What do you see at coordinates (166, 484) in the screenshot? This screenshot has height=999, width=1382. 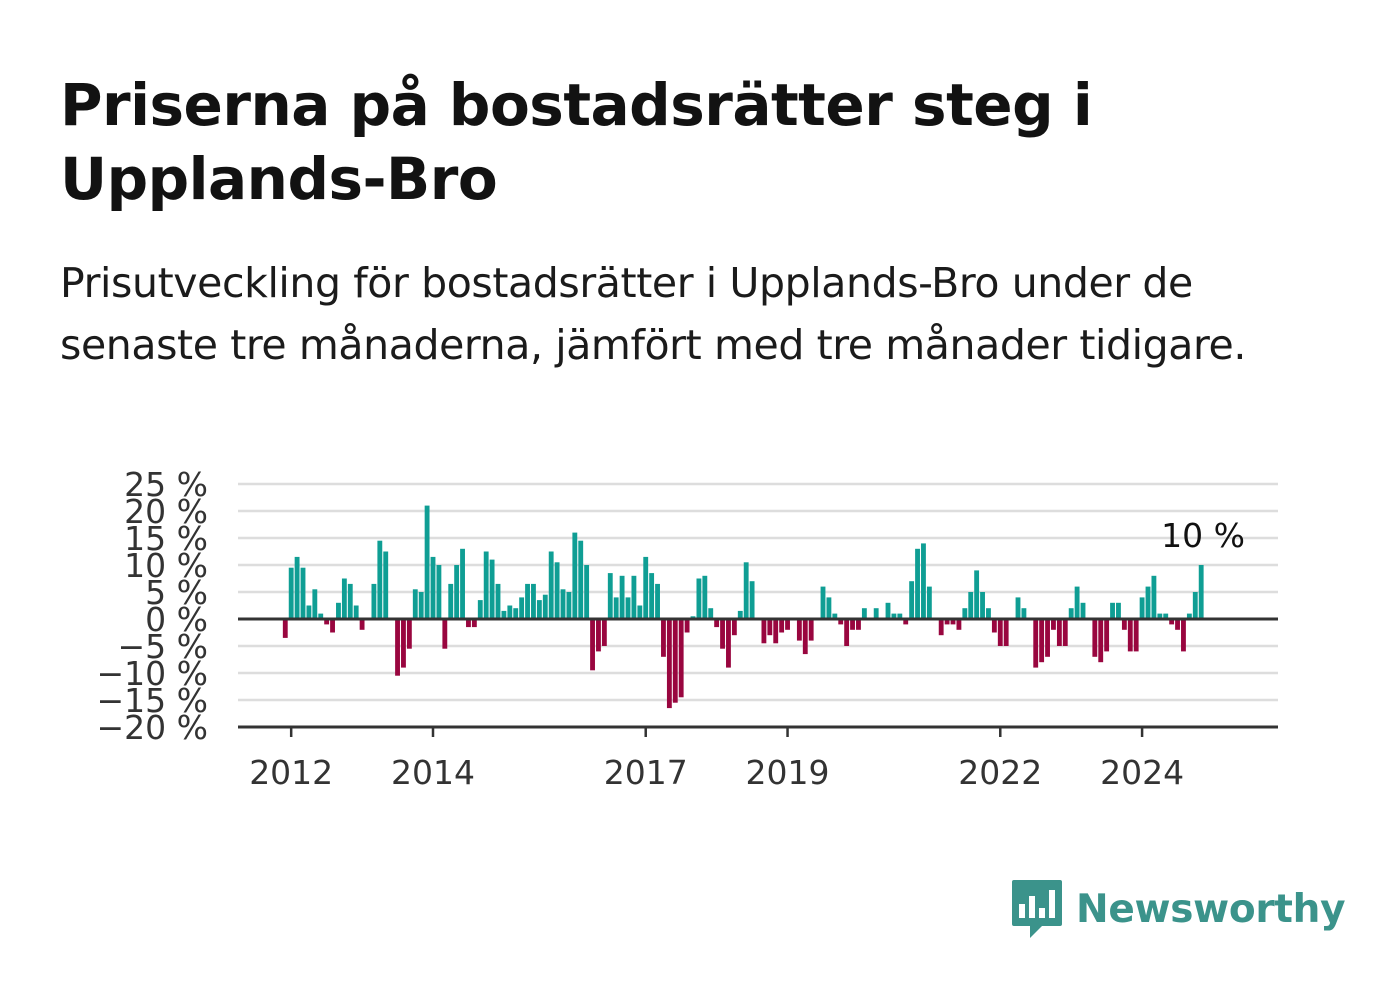 I see `y-tick-label: 25 %` at bounding box center [166, 484].